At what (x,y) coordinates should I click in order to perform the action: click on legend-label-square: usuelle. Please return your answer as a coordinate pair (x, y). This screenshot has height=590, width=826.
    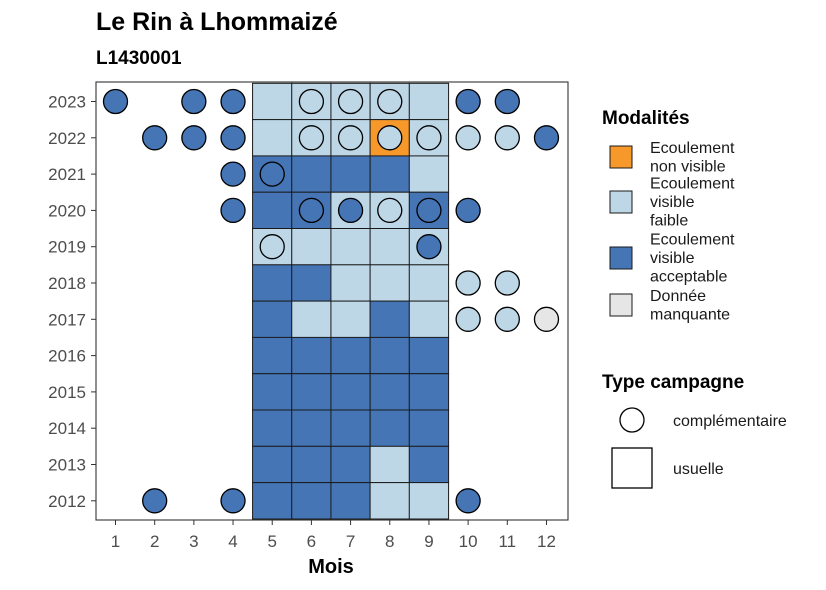
    Looking at the image, I should click on (698, 469).